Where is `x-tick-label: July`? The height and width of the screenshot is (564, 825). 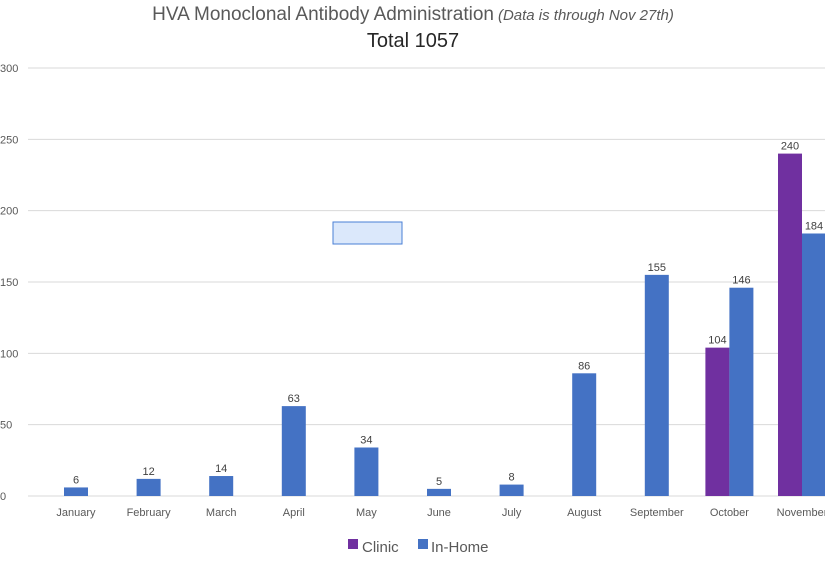
x-tick-label: July is located at coordinates (512, 513).